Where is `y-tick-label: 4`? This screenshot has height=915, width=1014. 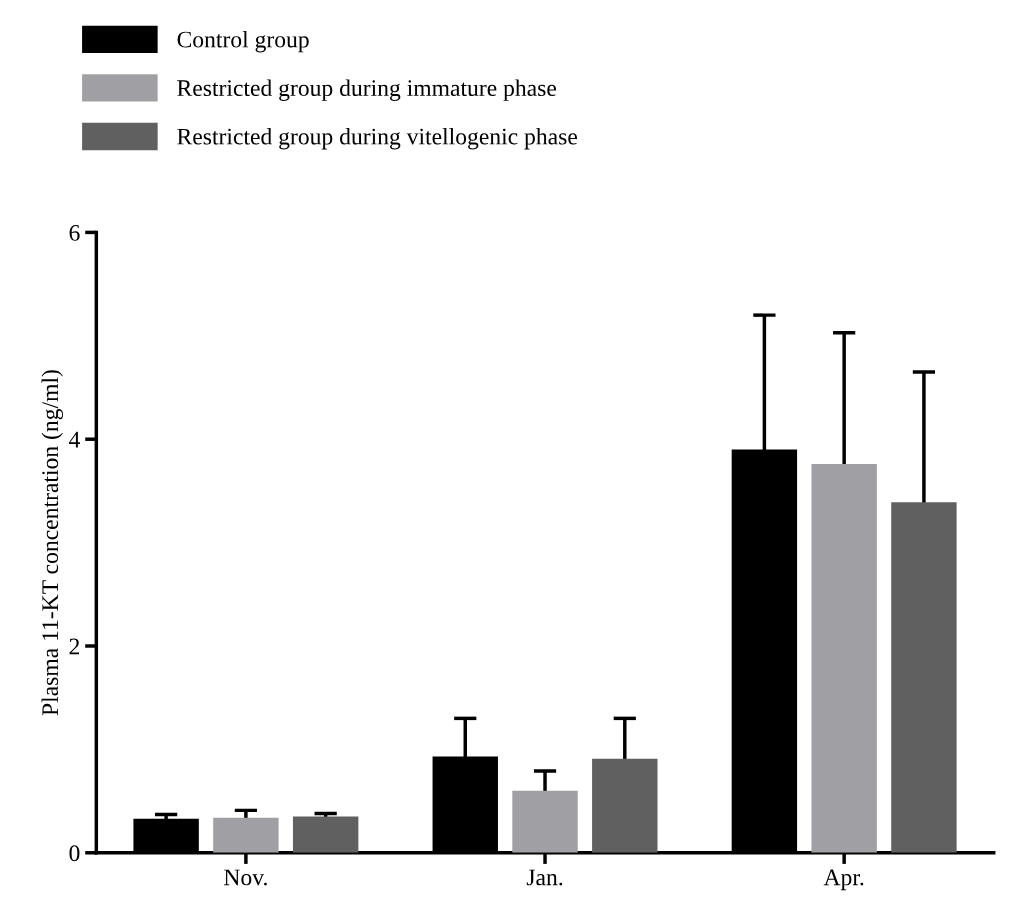
y-tick-label: 4 is located at coordinates (74, 439).